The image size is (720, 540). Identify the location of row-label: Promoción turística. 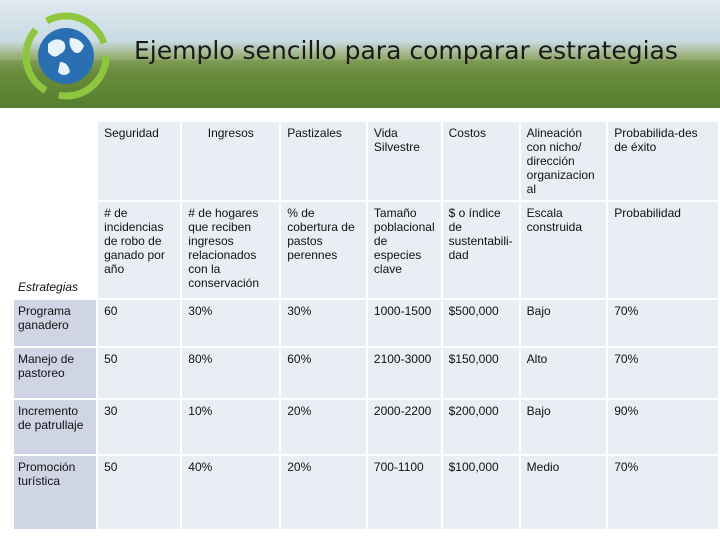
(55, 492).